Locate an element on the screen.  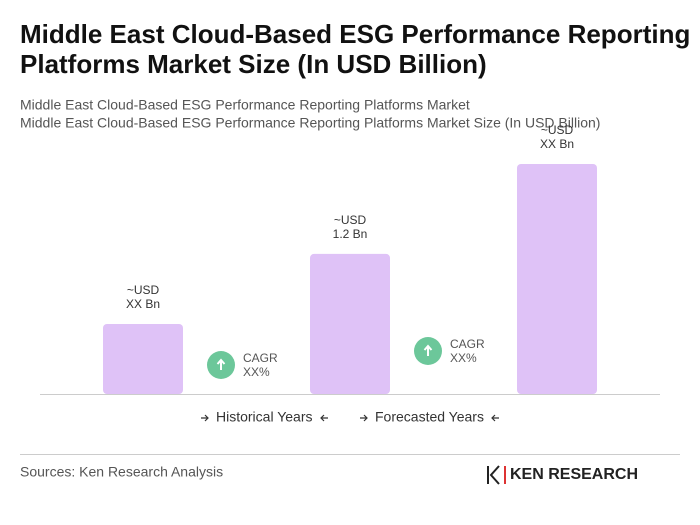
legend-arrows is located at coordinates (350, 418).